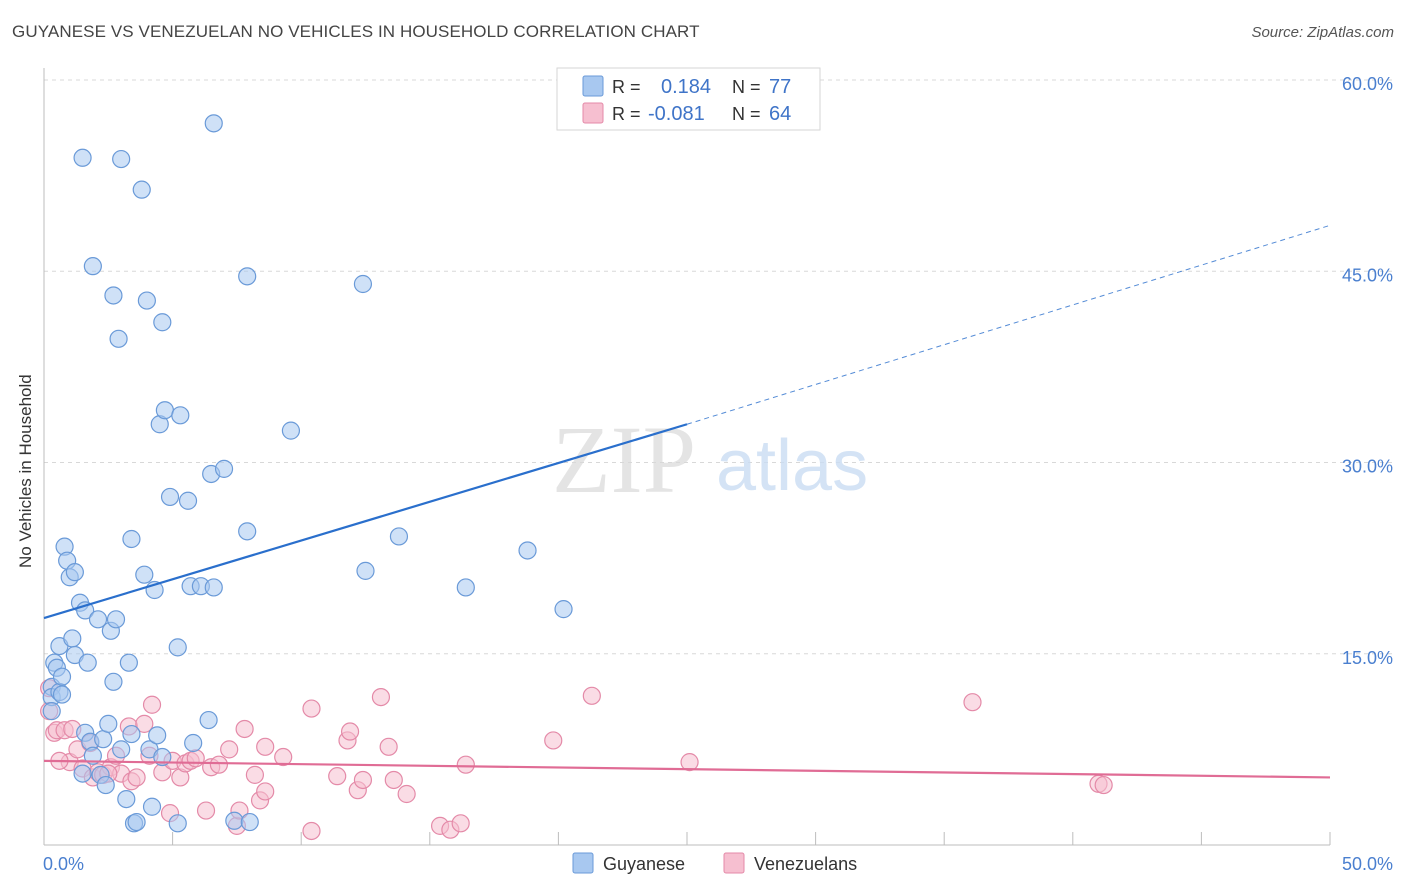  Describe the element at coordinates (626, 114) in the screenshot. I see `legend-r-label-venezuelan: R =` at that location.